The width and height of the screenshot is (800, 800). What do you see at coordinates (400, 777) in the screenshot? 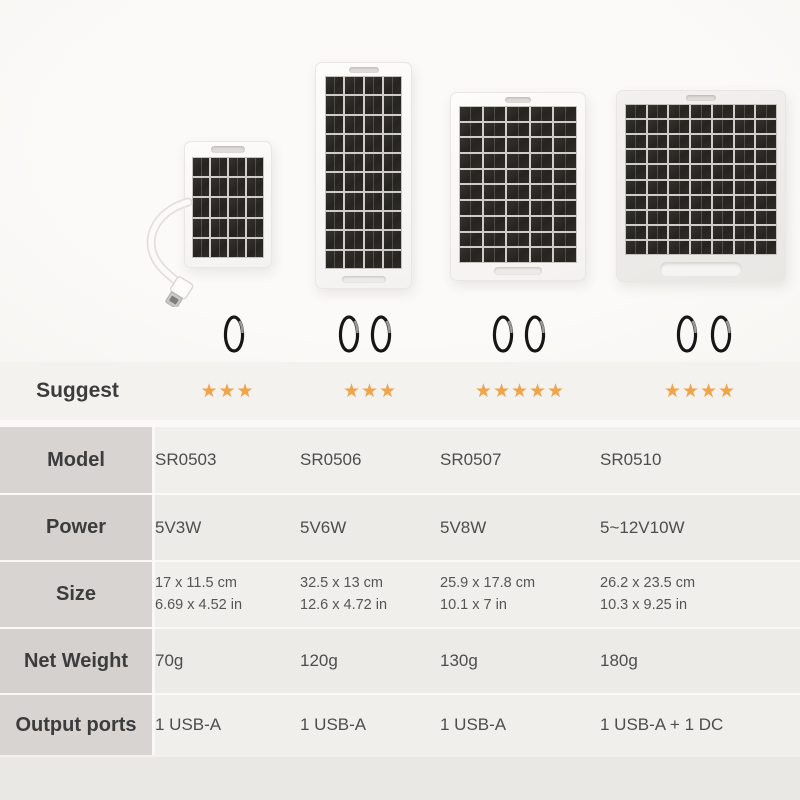
I see `footer-band` at bounding box center [400, 777].